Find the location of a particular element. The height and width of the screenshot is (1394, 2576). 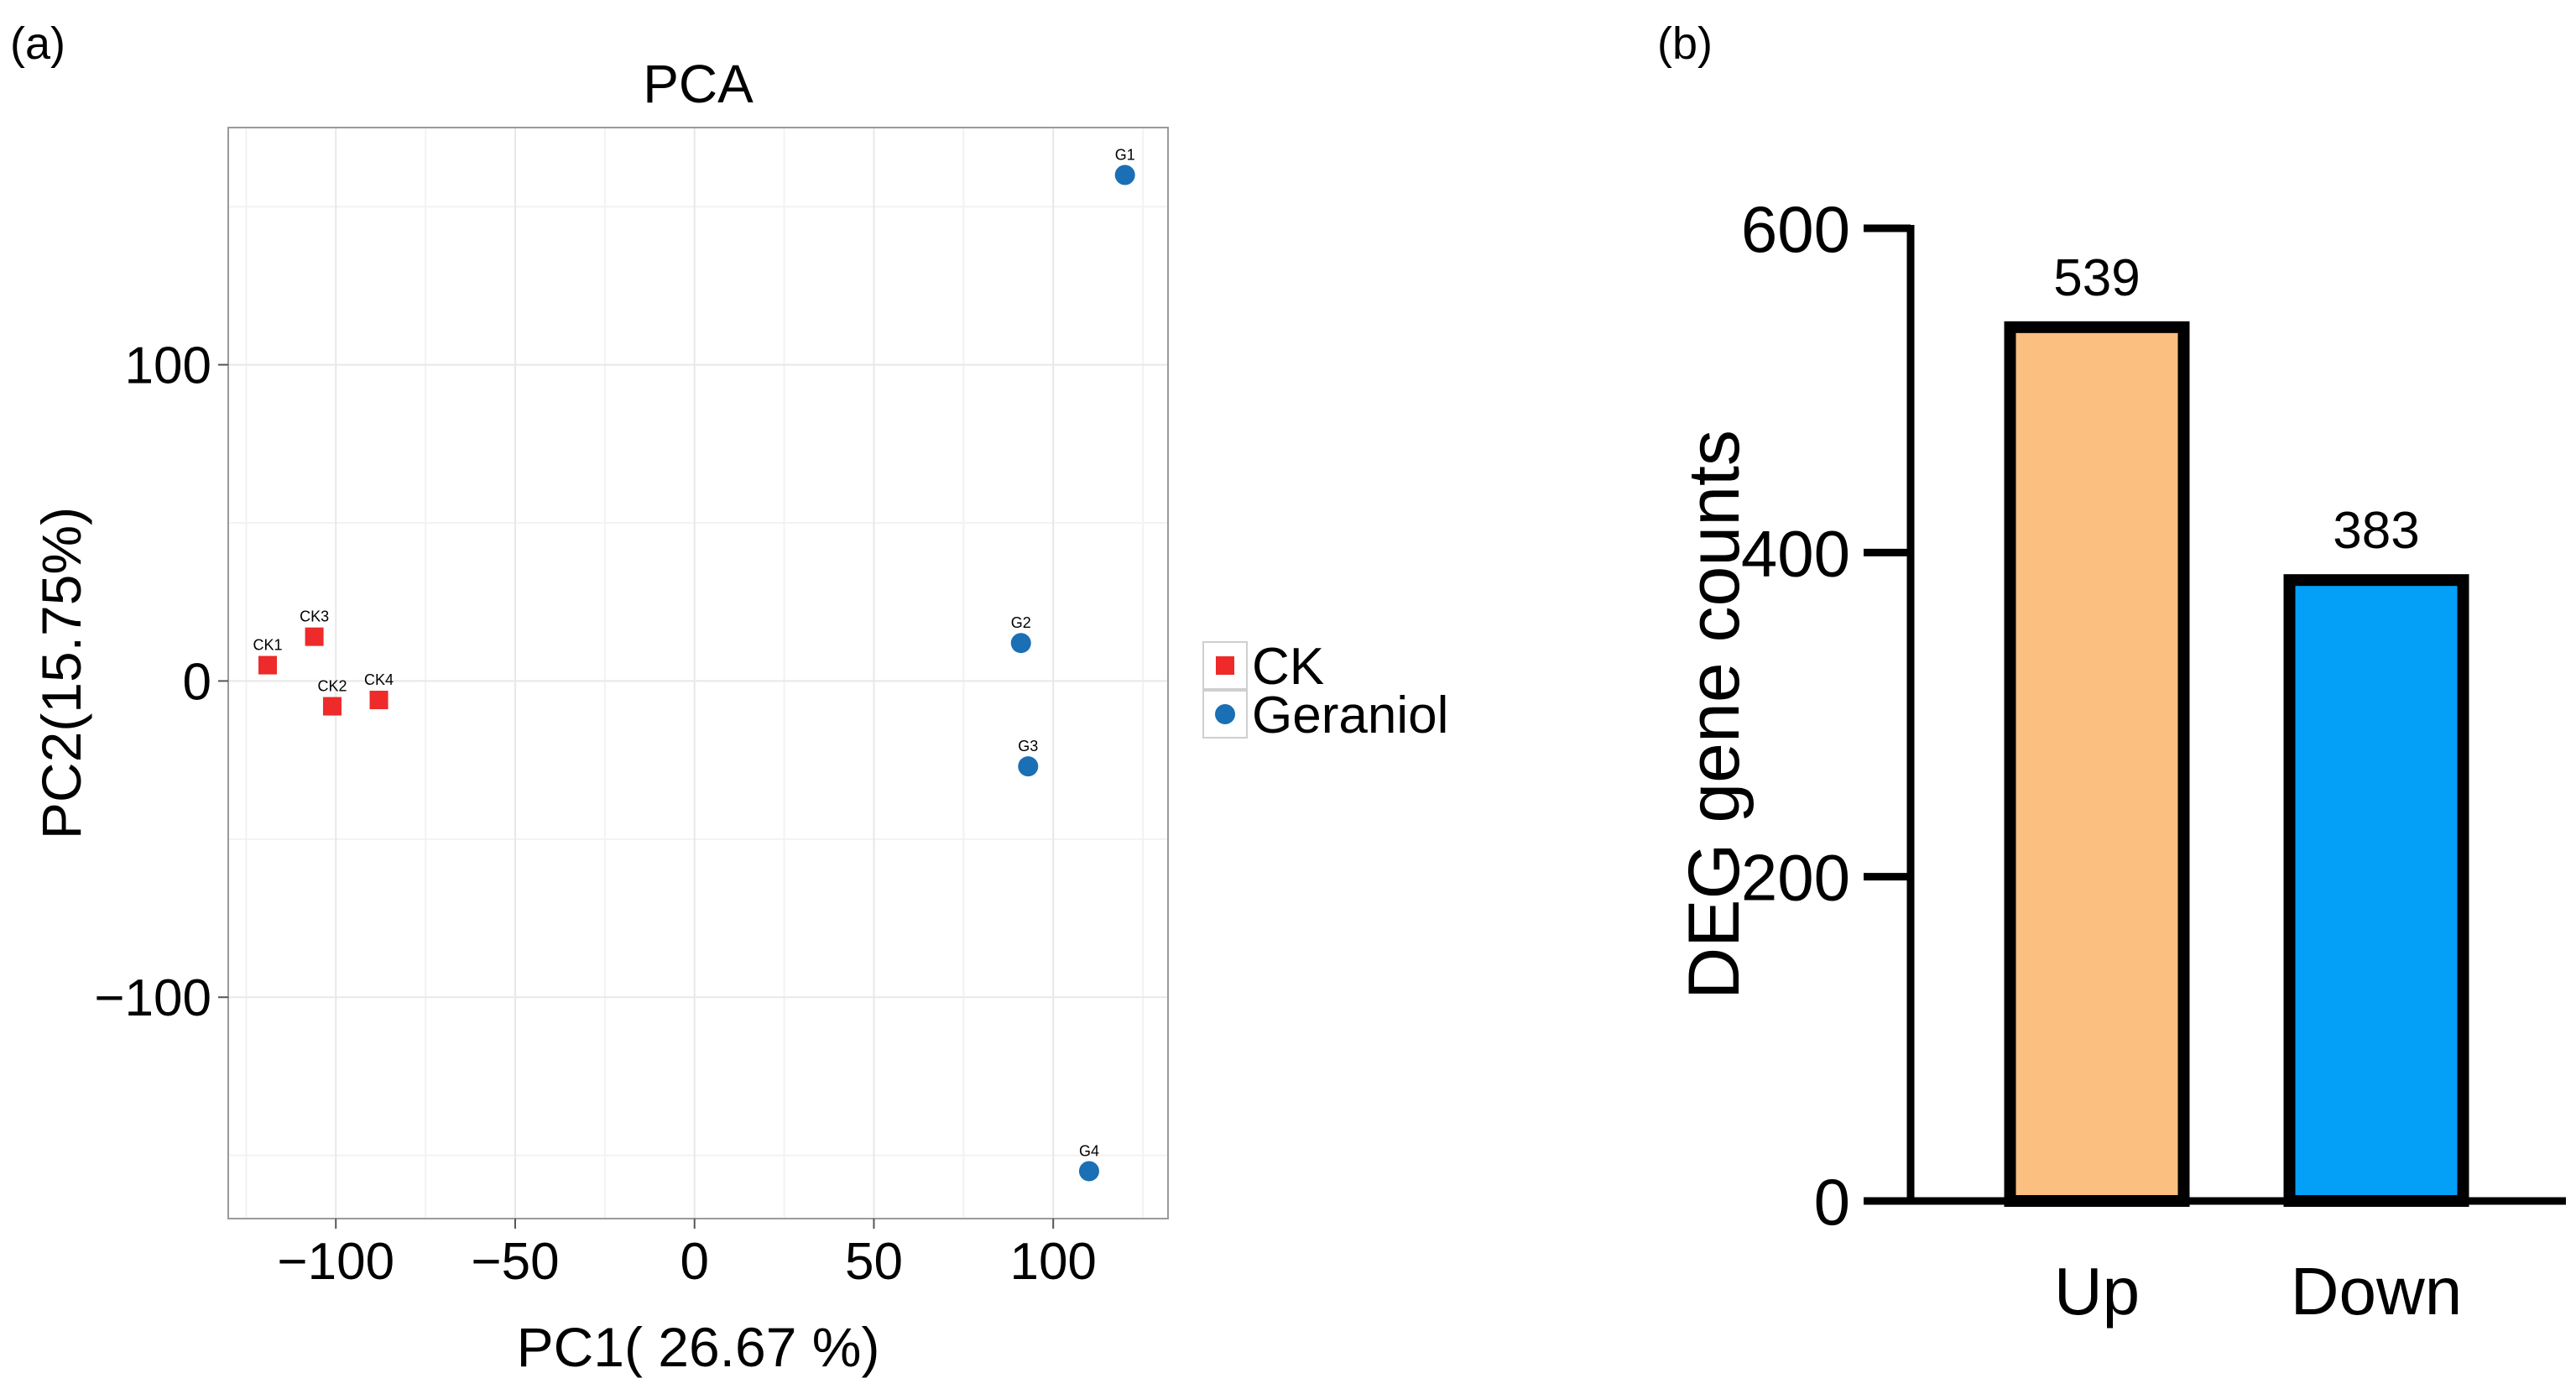

pca-point-label: G3 is located at coordinates (1028, 746).